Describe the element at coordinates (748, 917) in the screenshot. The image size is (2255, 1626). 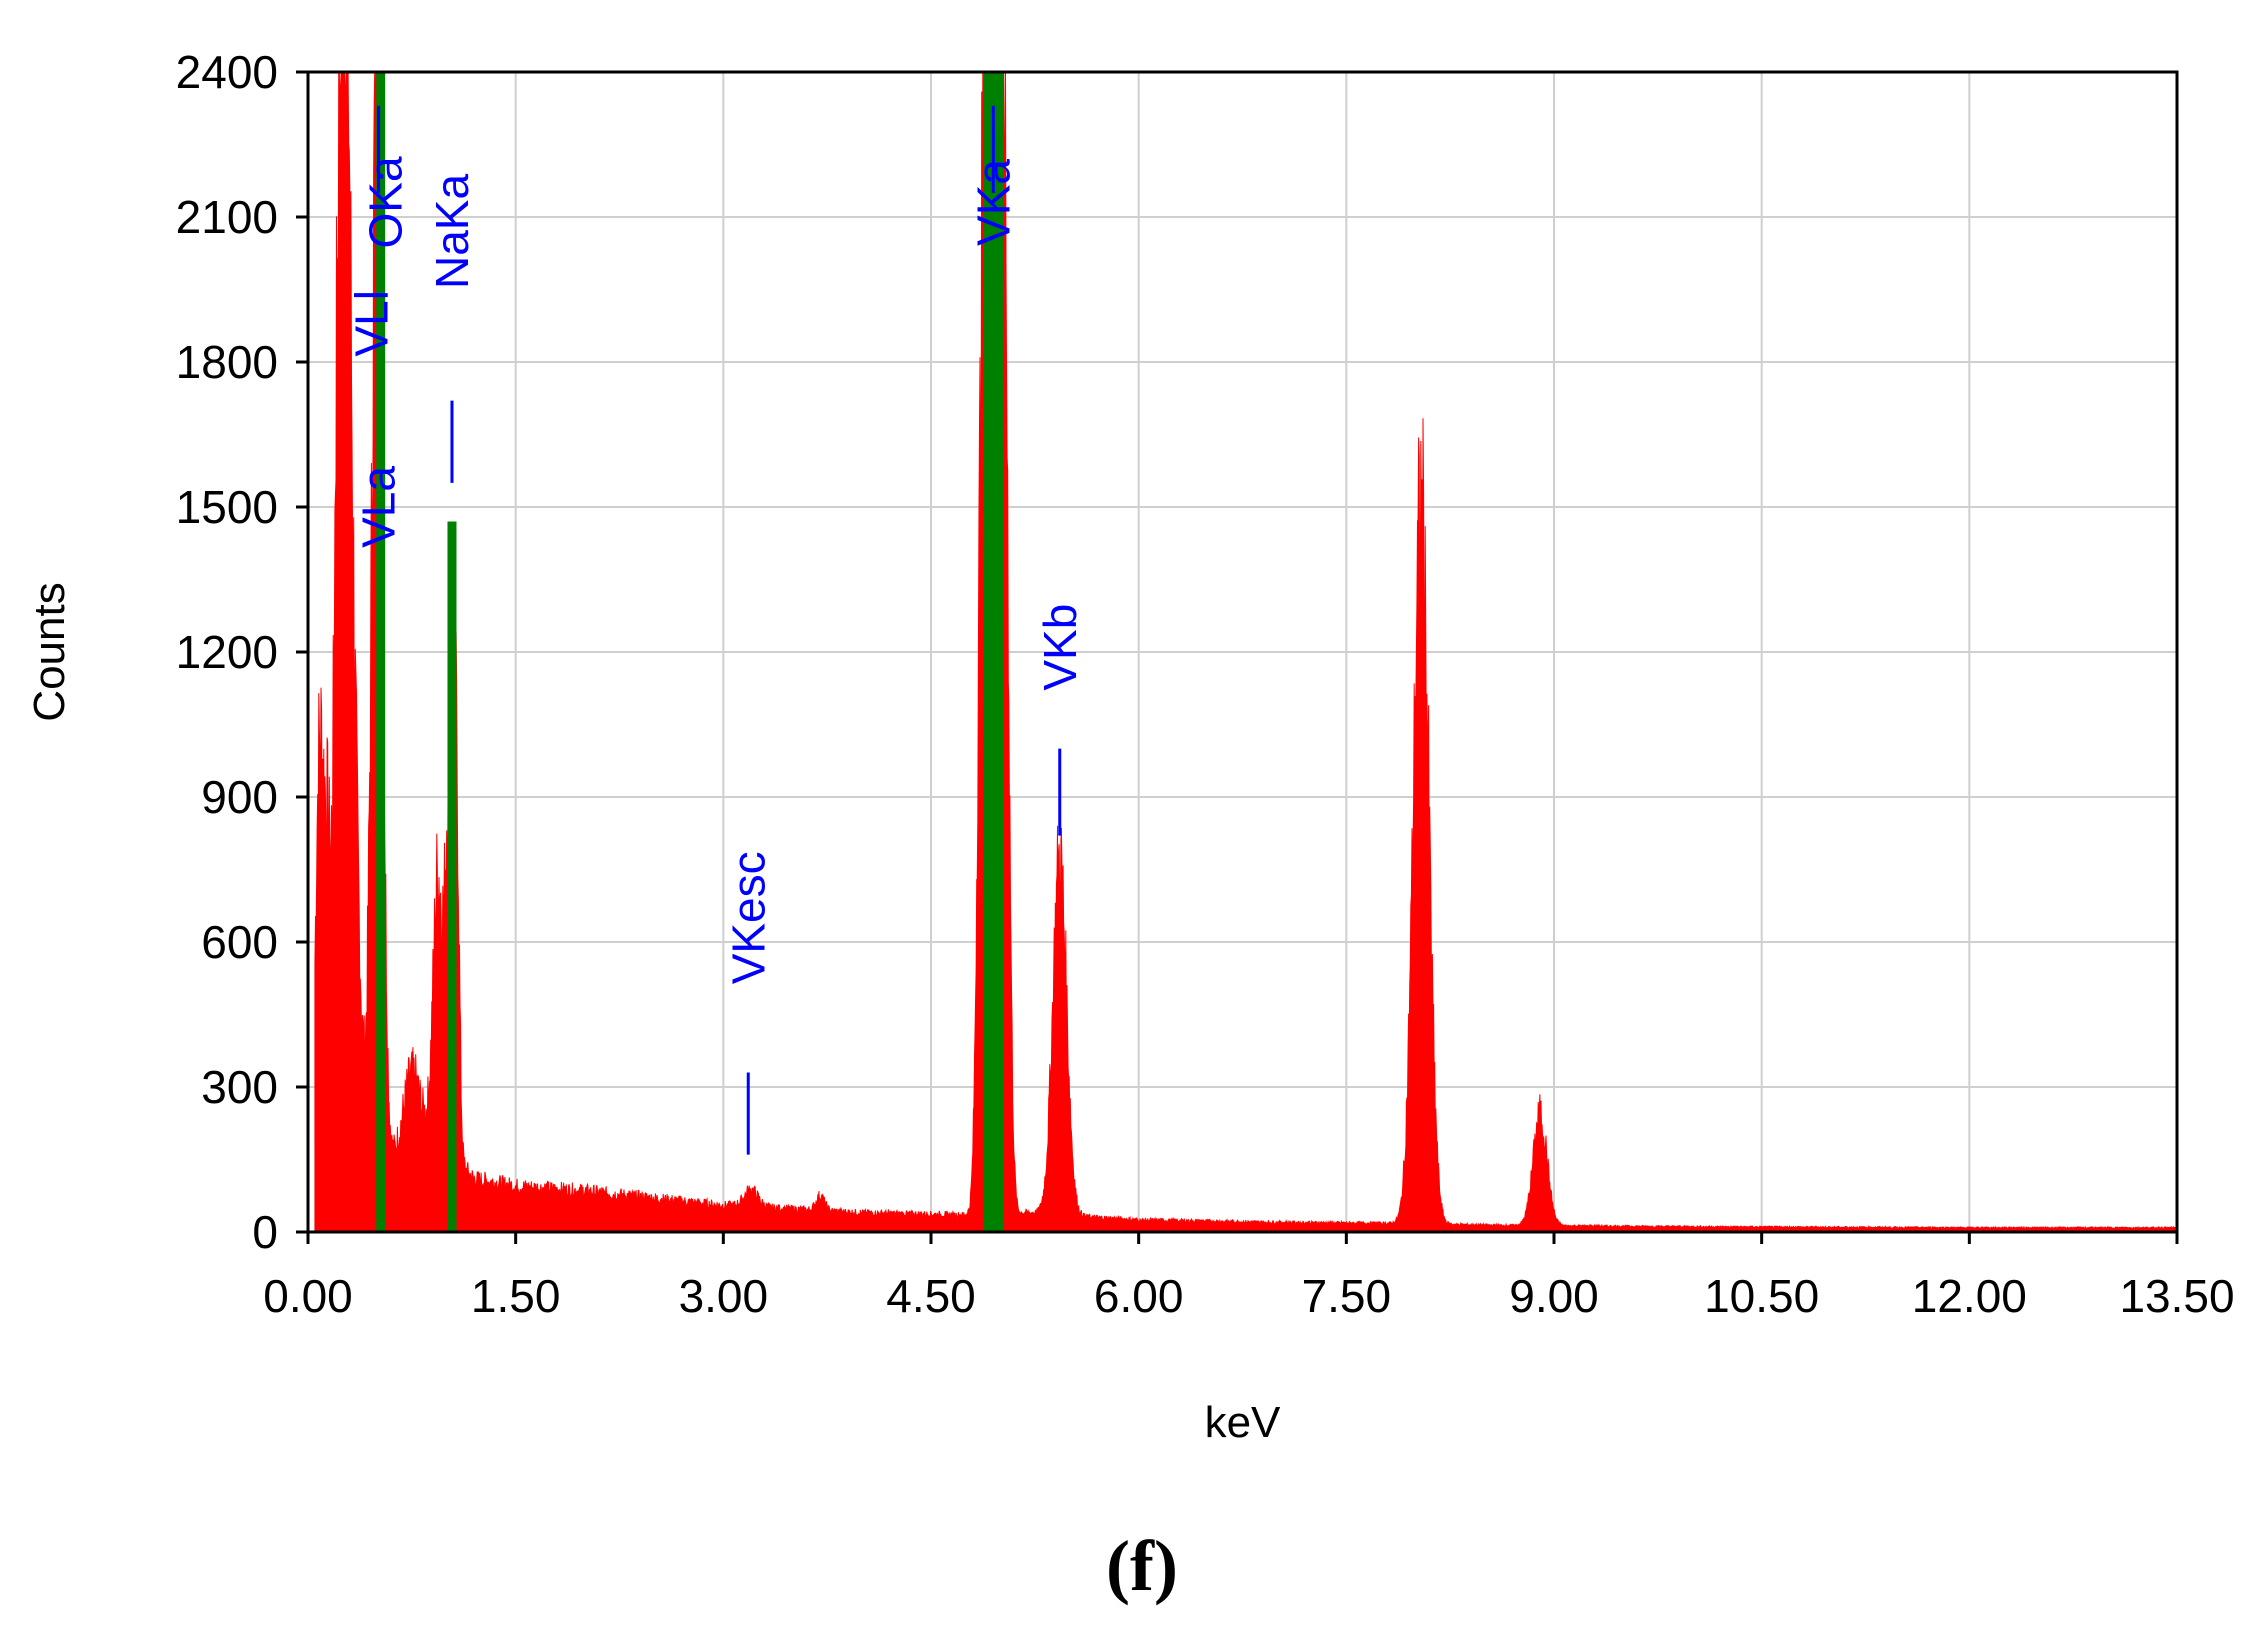
I see `peak-label-vkesc: VKesc` at that location.